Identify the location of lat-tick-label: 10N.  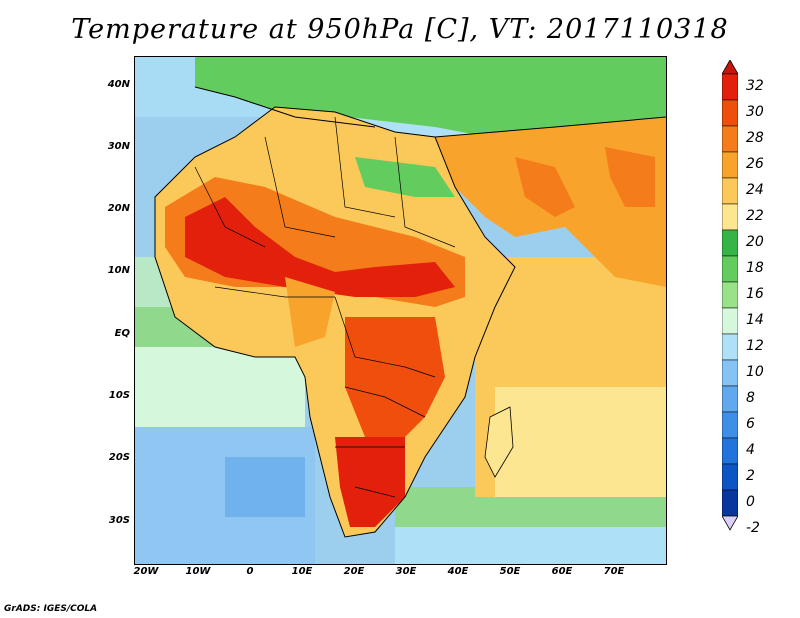
(118, 270).